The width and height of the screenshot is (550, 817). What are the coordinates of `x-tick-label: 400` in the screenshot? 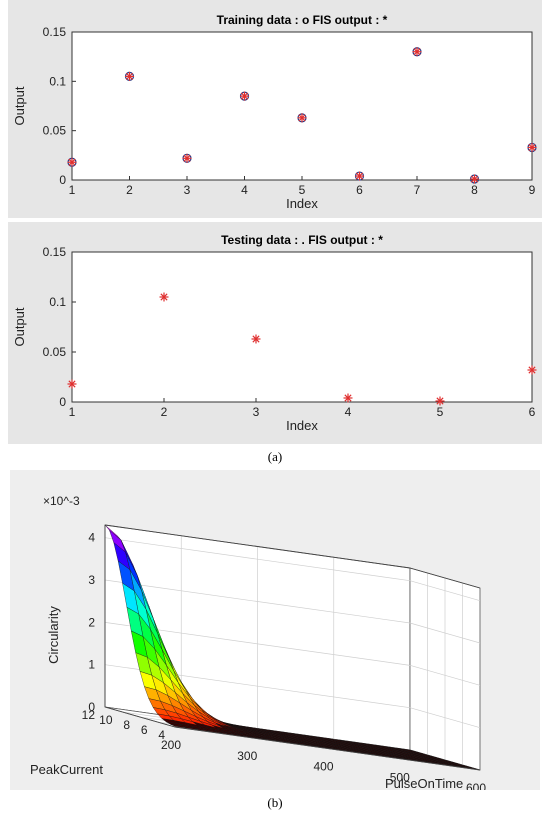 It's located at (323, 767).